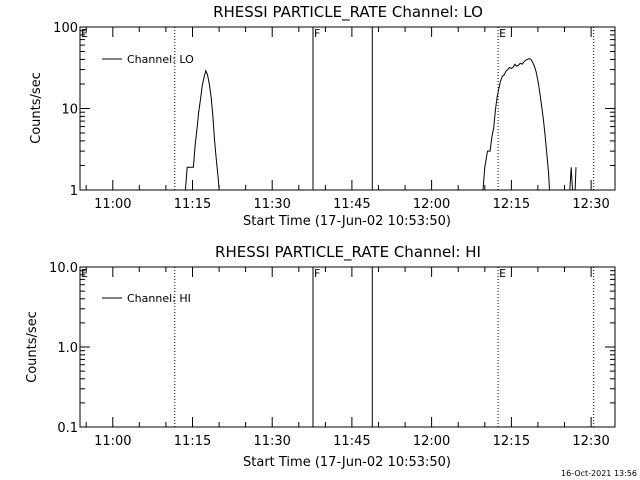 The image size is (640, 480). What do you see at coordinates (271, 204) in the screenshot?
I see `x-tick-label-lo-2: 11:30` at bounding box center [271, 204].